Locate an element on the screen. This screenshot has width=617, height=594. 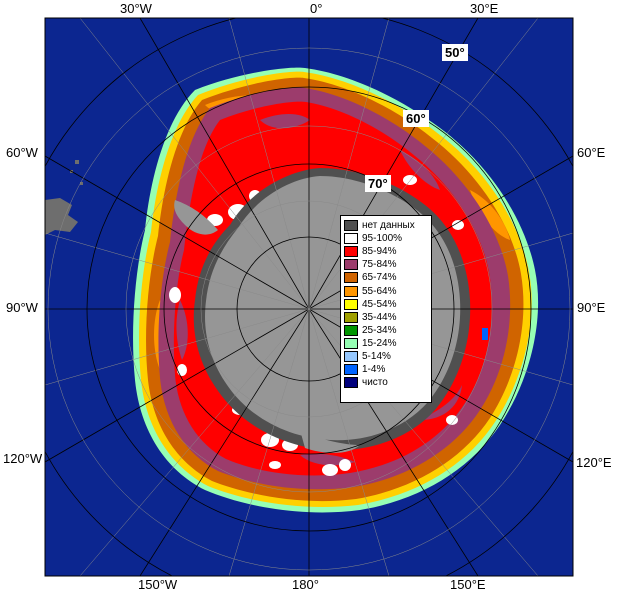
lat-label-60: 60° is located at coordinates (416, 118).